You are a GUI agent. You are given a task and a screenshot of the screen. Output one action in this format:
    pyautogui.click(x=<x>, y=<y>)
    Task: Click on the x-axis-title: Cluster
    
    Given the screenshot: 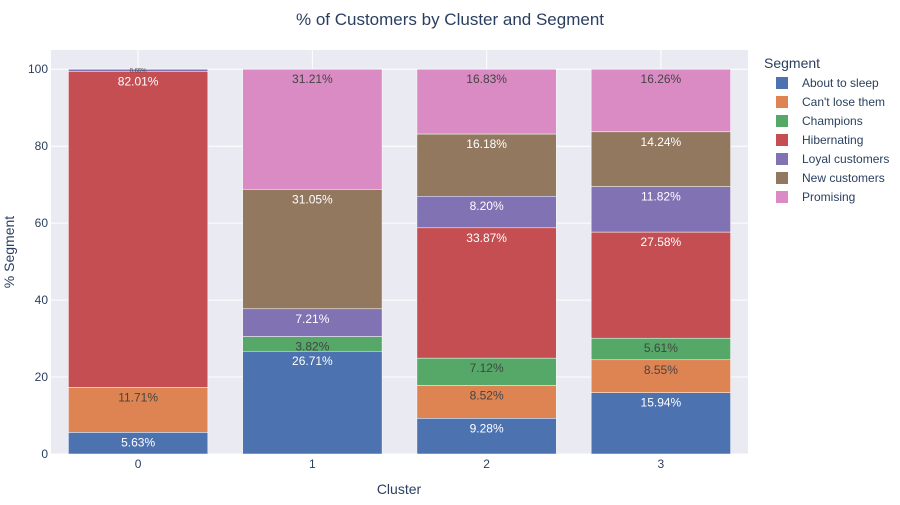 What is the action you would take?
    pyautogui.click(x=399, y=489)
    